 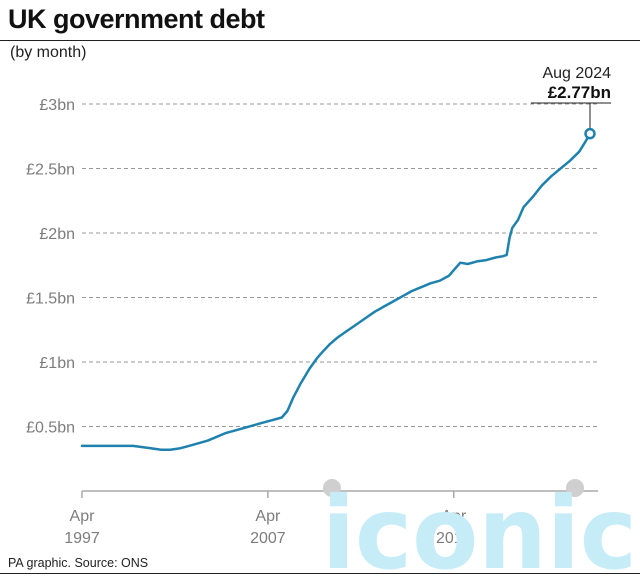 I want to click on x-tick-label: 2007, so click(x=268, y=538).